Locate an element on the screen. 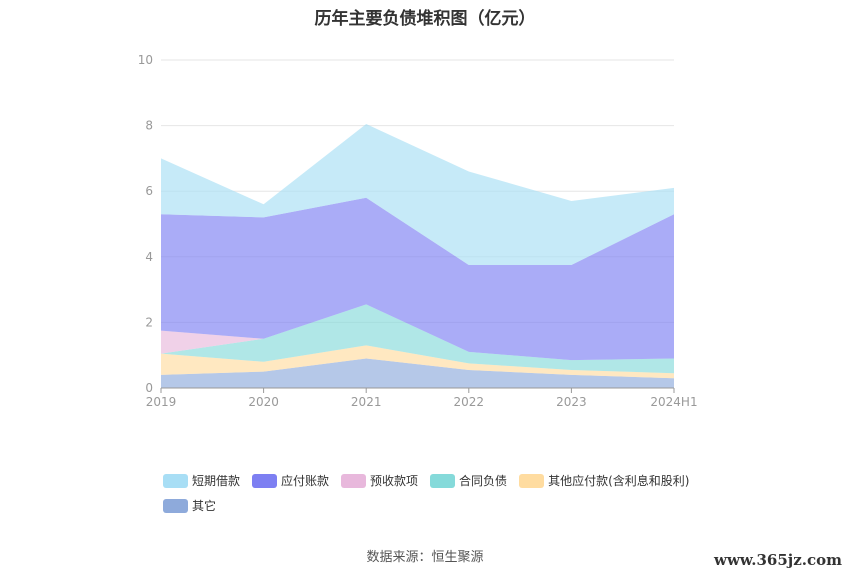 The height and width of the screenshot is (575, 850). legend-item: 预收款项 is located at coordinates (379, 480).